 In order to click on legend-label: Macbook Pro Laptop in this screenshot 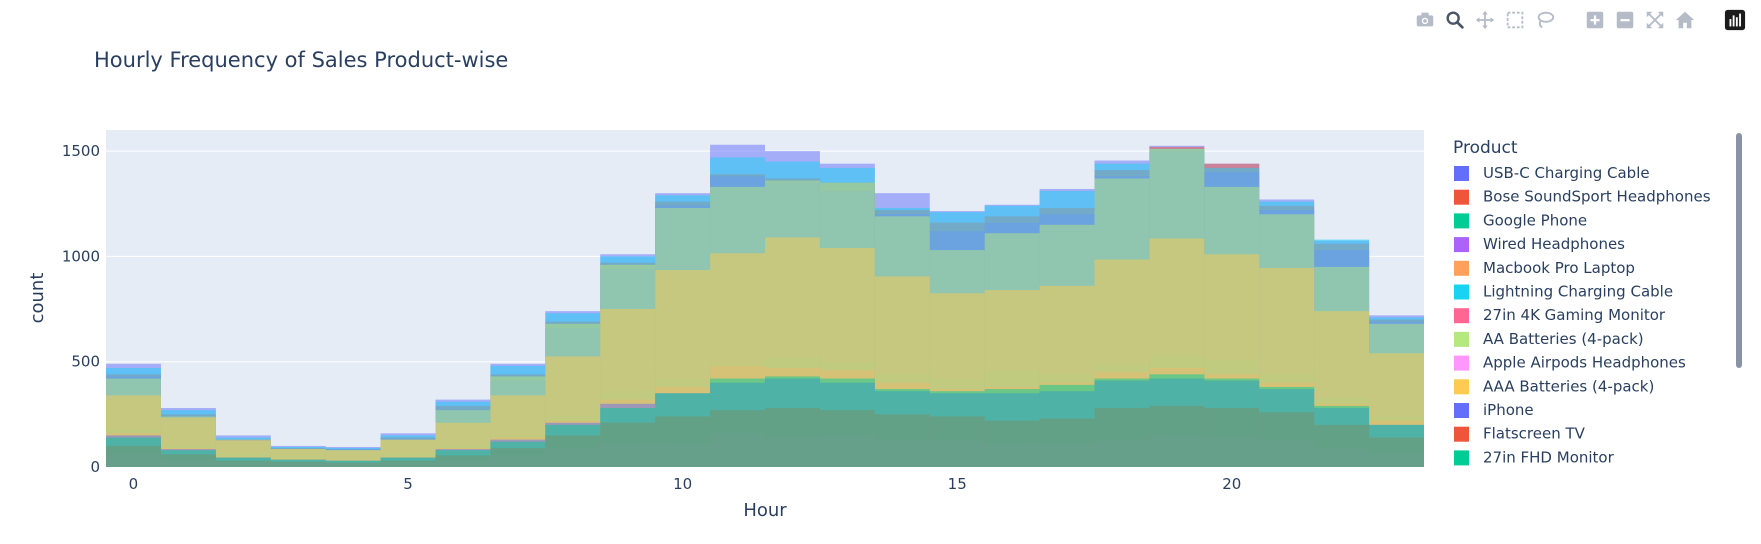, I will do `click(1559, 268)`.